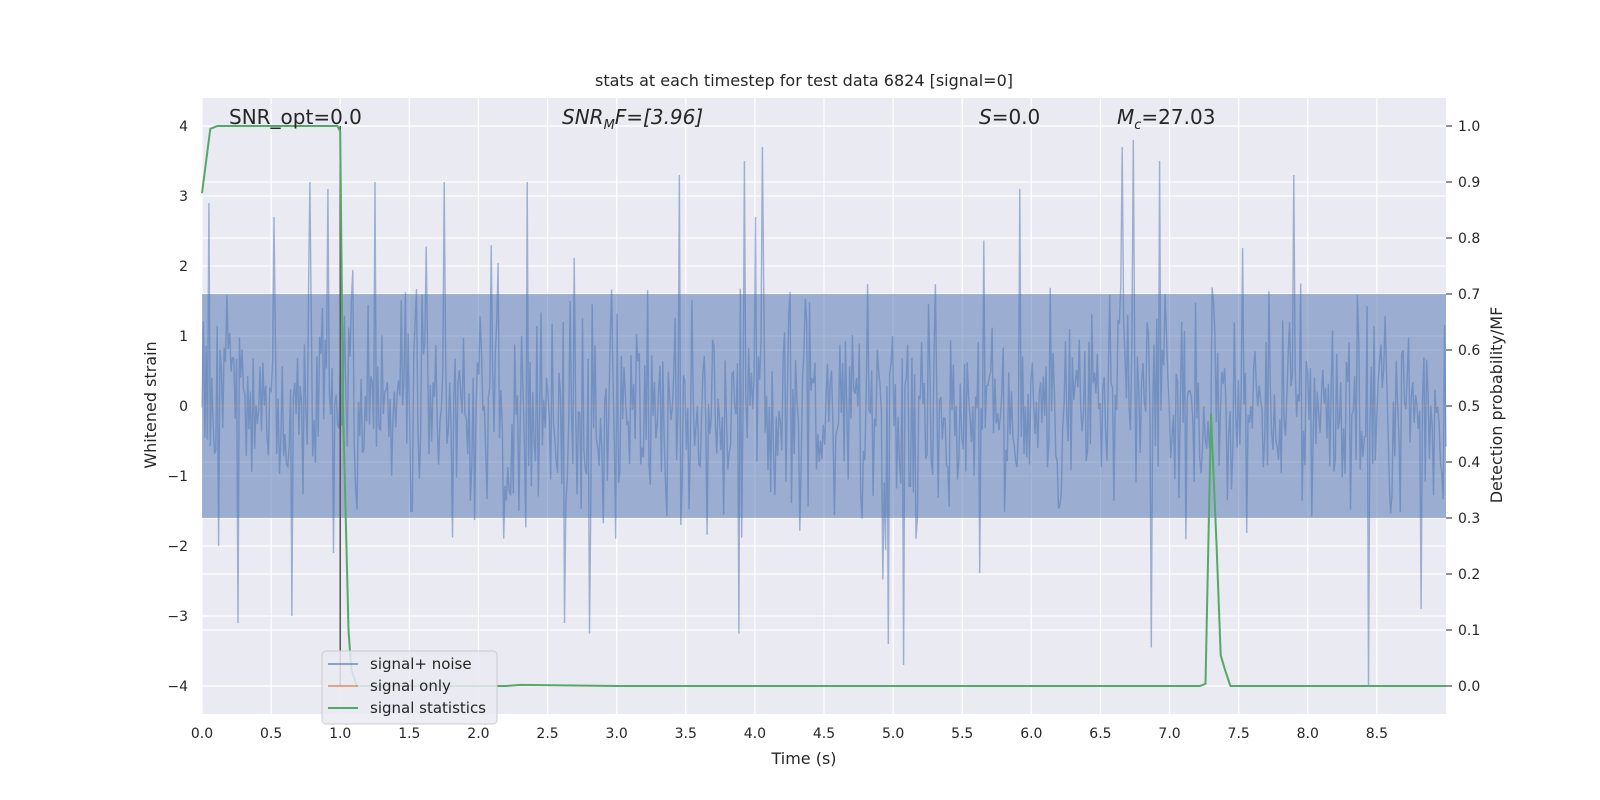 Image resolution: width=1600 pixels, height=800 pixels. Describe the element at coordinates (1100, 734) in the screenshot. I see `x-tick-label: 6.5` at that location.